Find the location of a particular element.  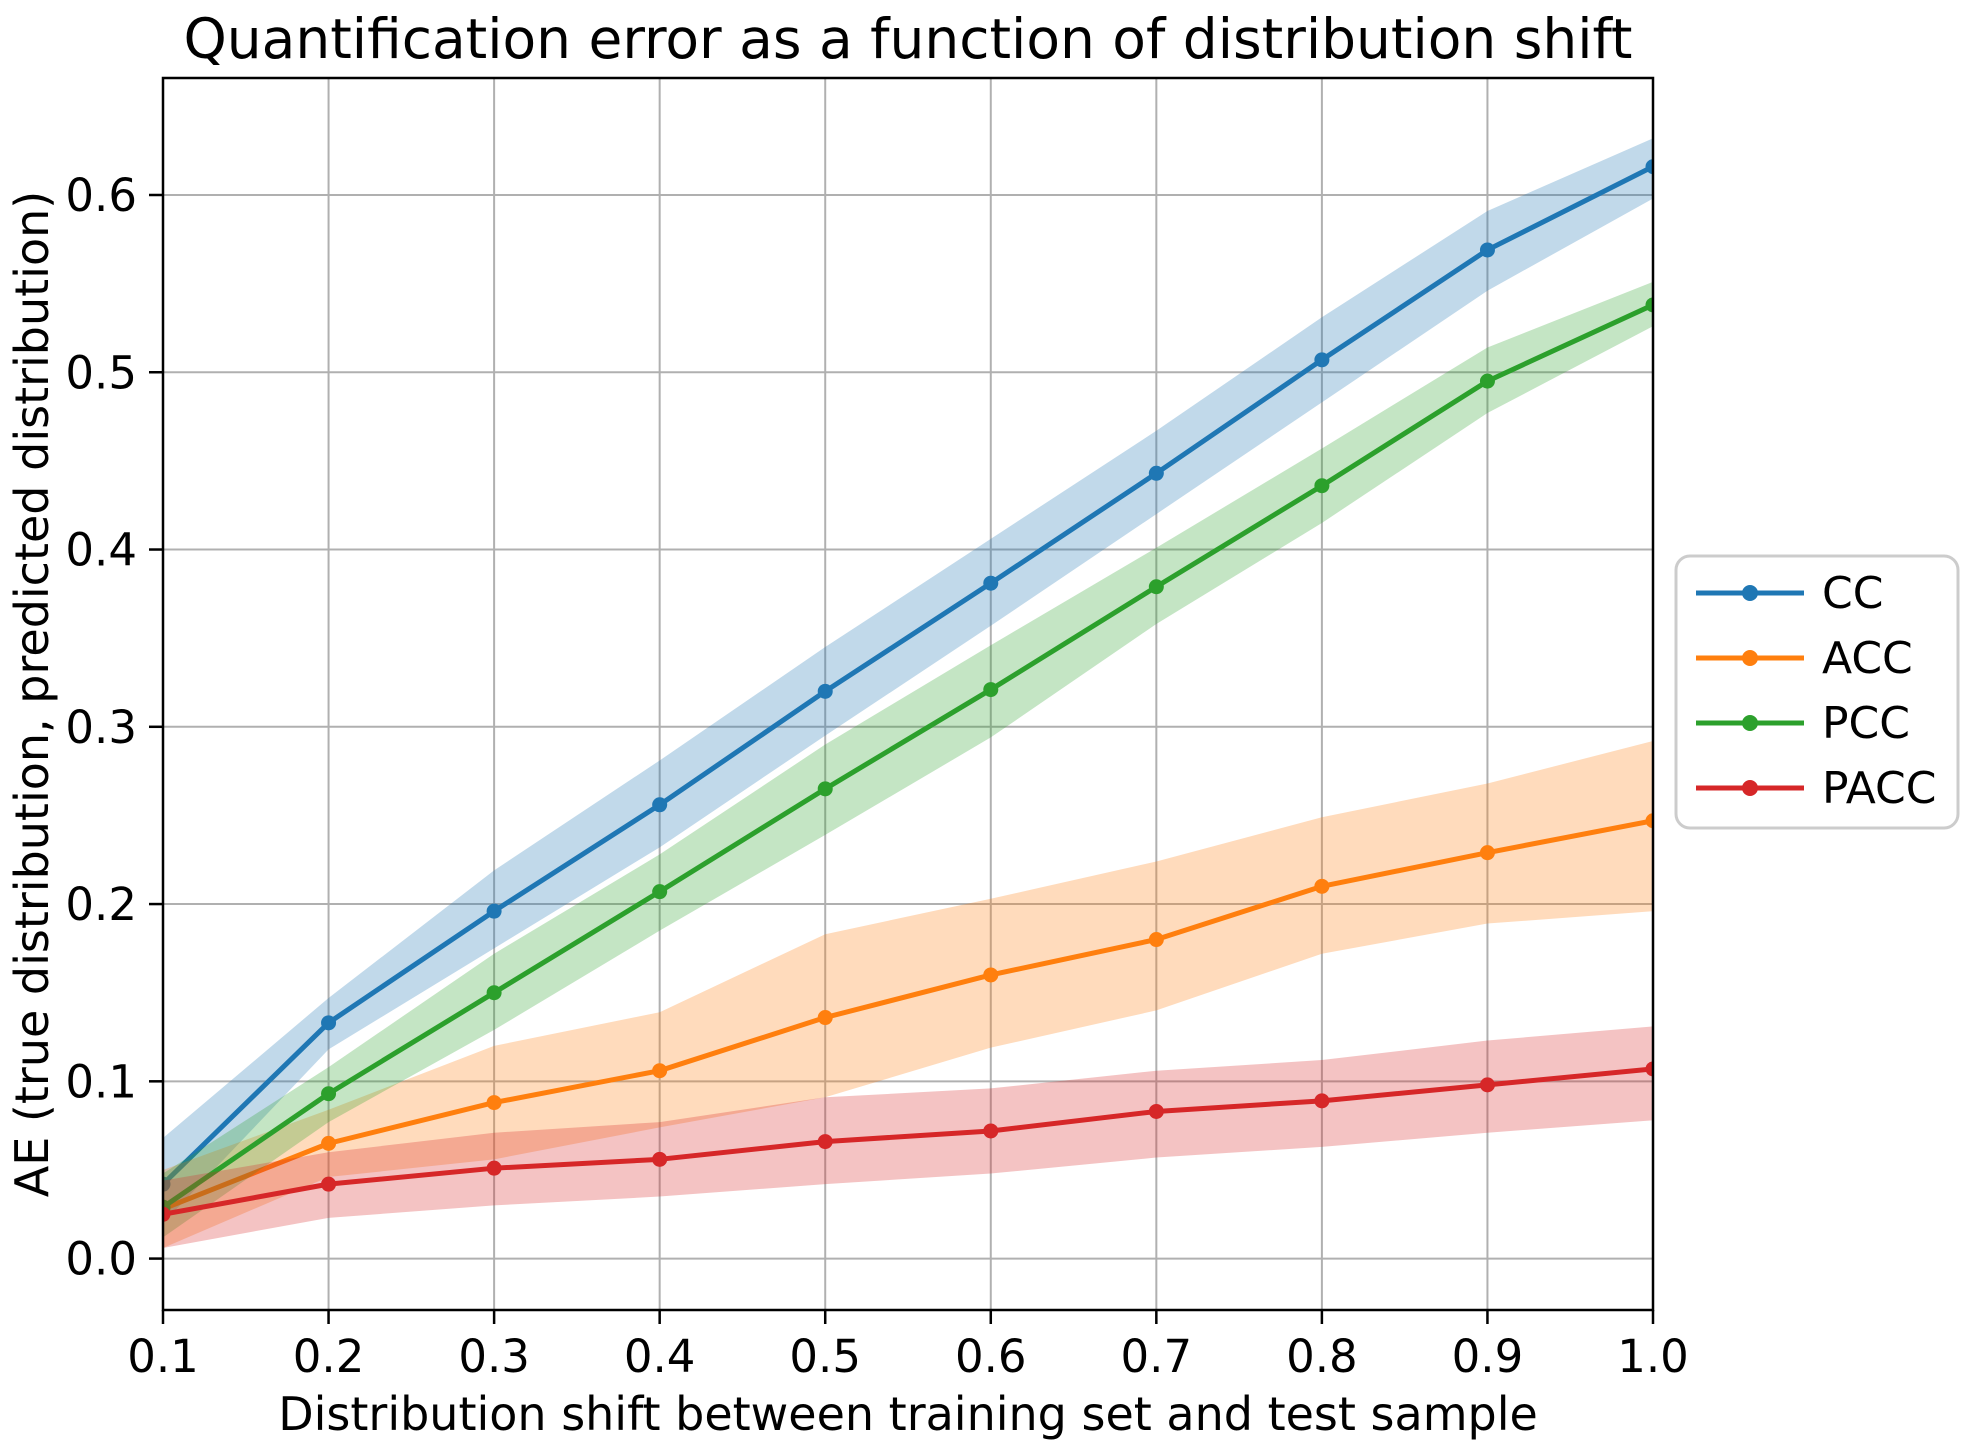

legend-label-ACC: ACC is located at coordinates (1867, 658).